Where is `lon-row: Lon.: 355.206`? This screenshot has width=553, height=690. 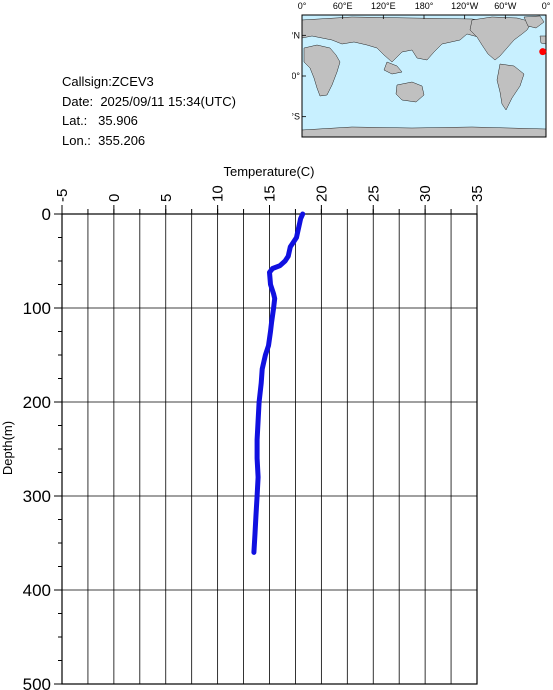 lon-row: Lon.: 355.206 is located at coordinates (149, 141).